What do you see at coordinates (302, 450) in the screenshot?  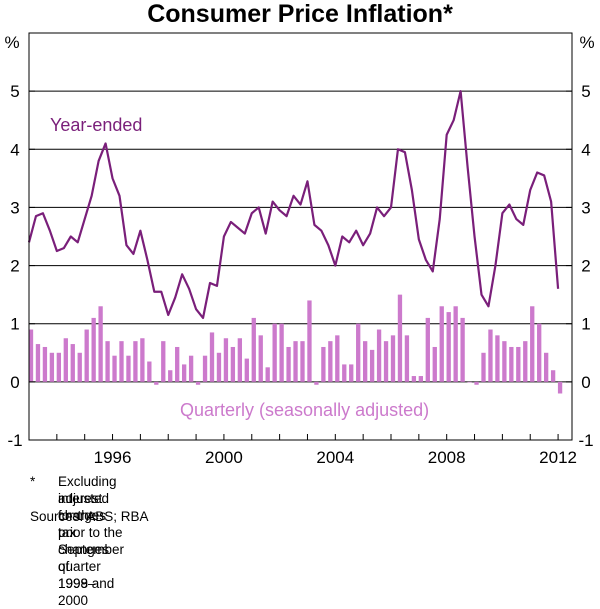 I see `x-axis: 1996 2000 2004 2008 2012` at bounding box center [302, 450].